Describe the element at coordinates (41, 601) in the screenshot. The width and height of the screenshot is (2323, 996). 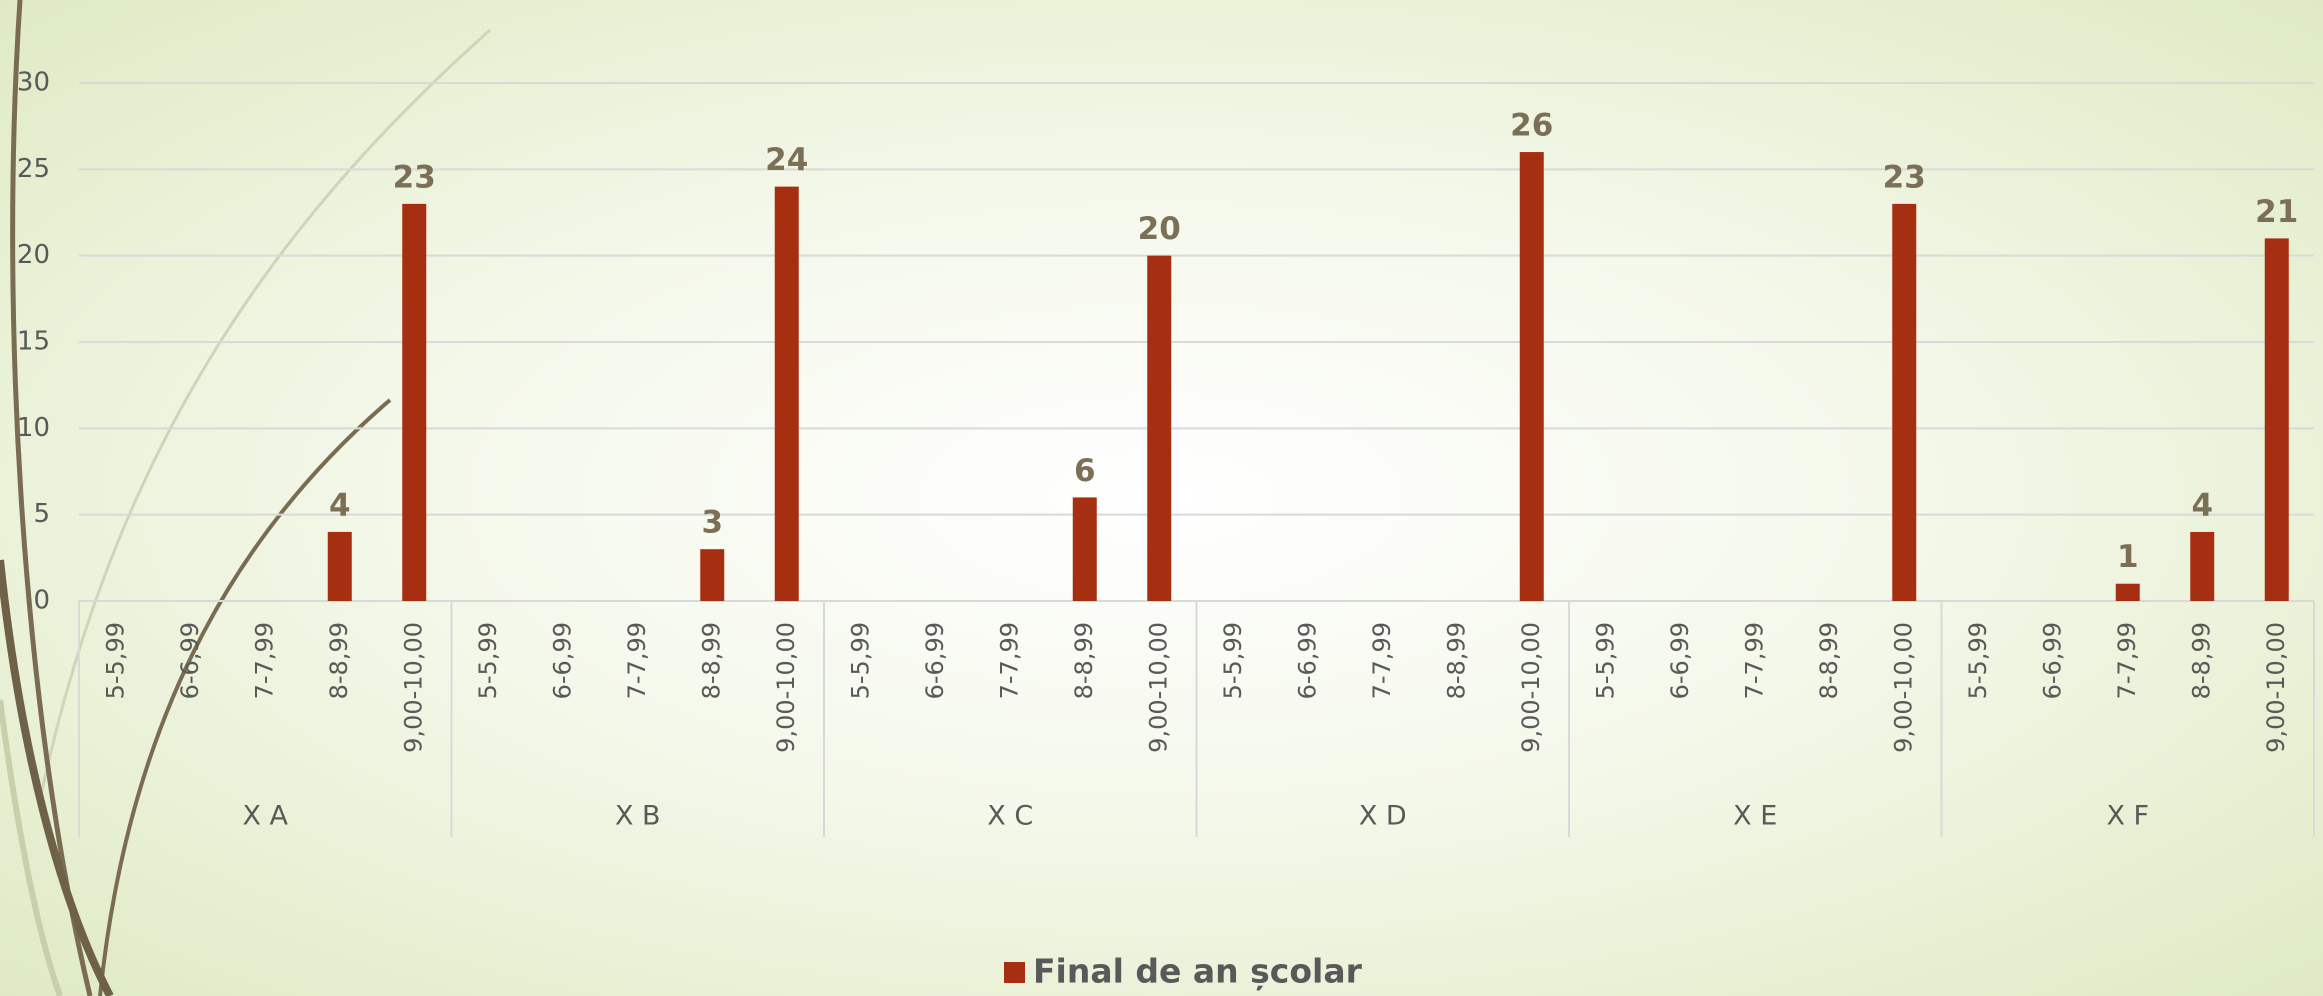
I see `y-tick-label: 0` at that location.